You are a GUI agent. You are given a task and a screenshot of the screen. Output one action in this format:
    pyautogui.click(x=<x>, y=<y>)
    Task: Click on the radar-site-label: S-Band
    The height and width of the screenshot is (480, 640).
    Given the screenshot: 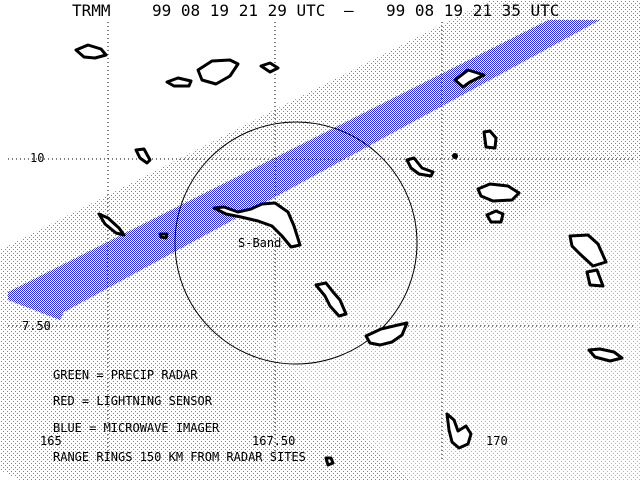 What is the action you would take?
    pyautogui.click(x=259, y=243)
    